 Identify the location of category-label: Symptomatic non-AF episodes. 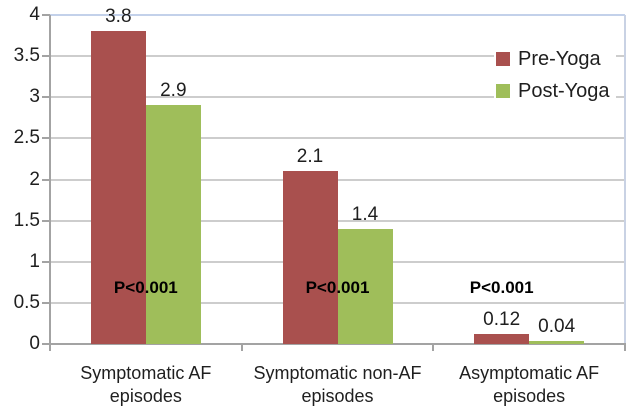
(337, 384).